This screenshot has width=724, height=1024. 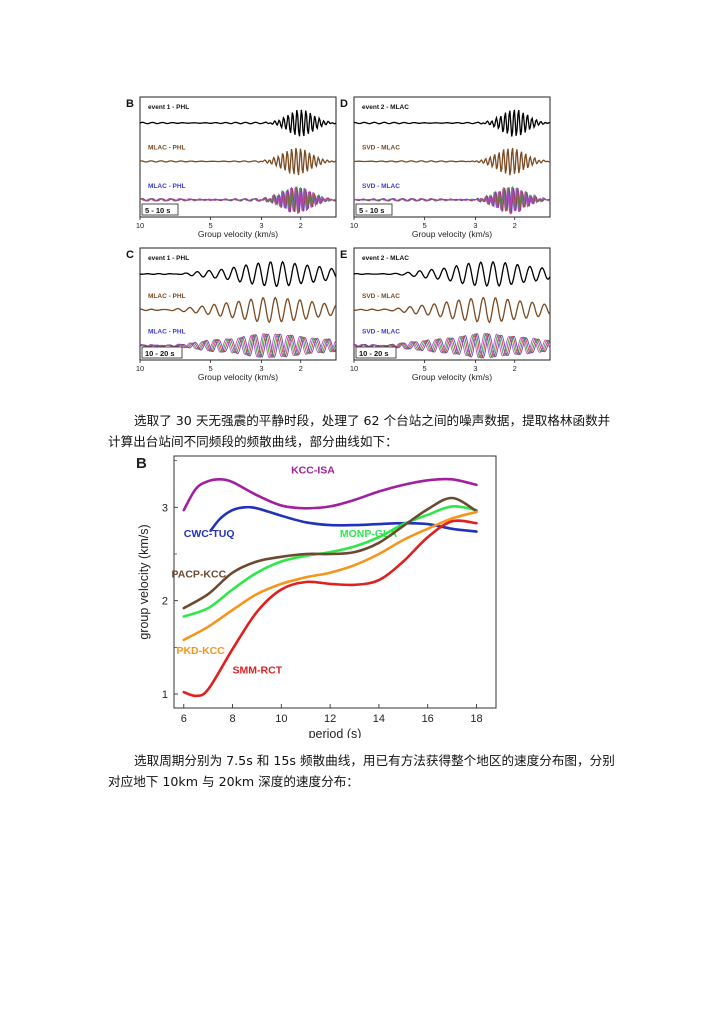 What do you see at coordinates (144, 581) in the screenshot?
I see `y-axis-label: group velocity (km/s)` at bounding box center [144, 581].